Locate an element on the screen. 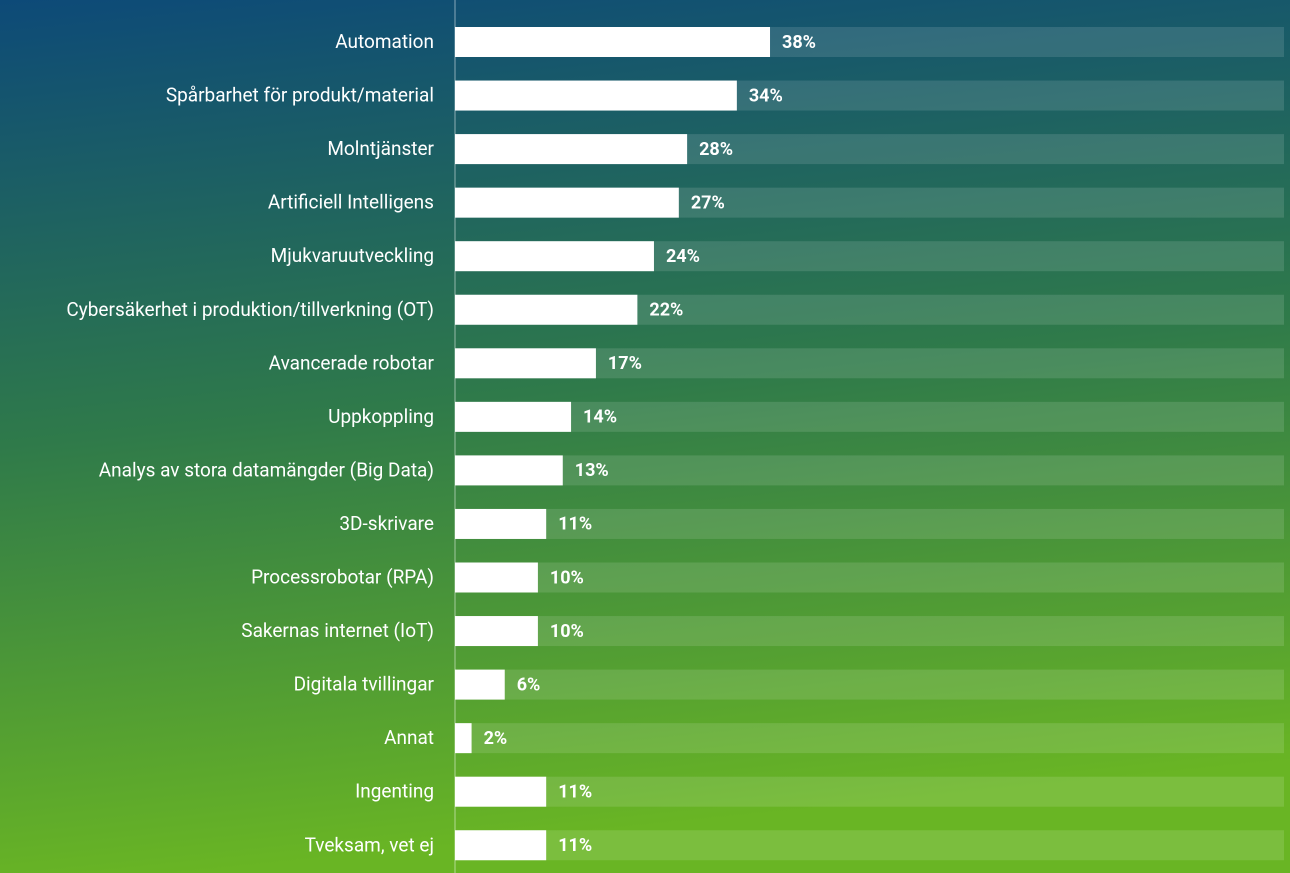 The image size is (1290, 873). category-label: Tveksam, vet ej is located at coordinates (369, 844).